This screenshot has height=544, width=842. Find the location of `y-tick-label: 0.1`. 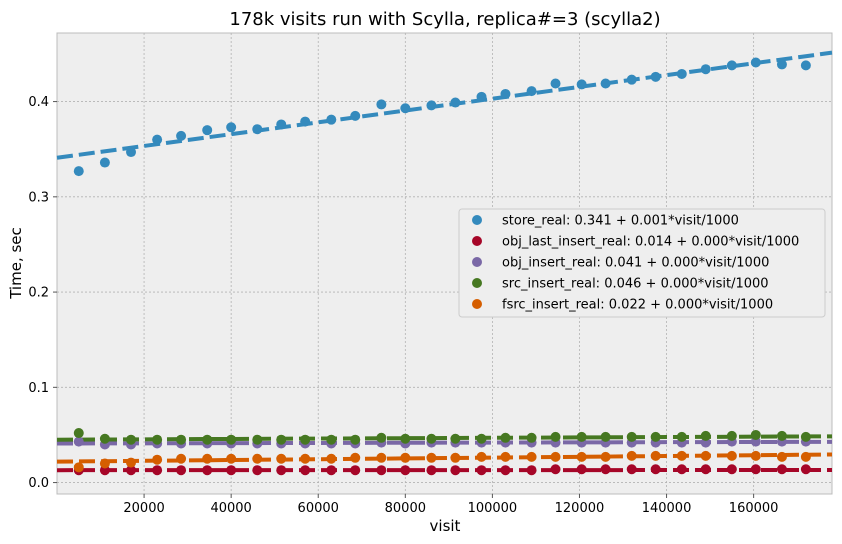

y-tick-label: 0.1 is located at coordinates (38, 388).